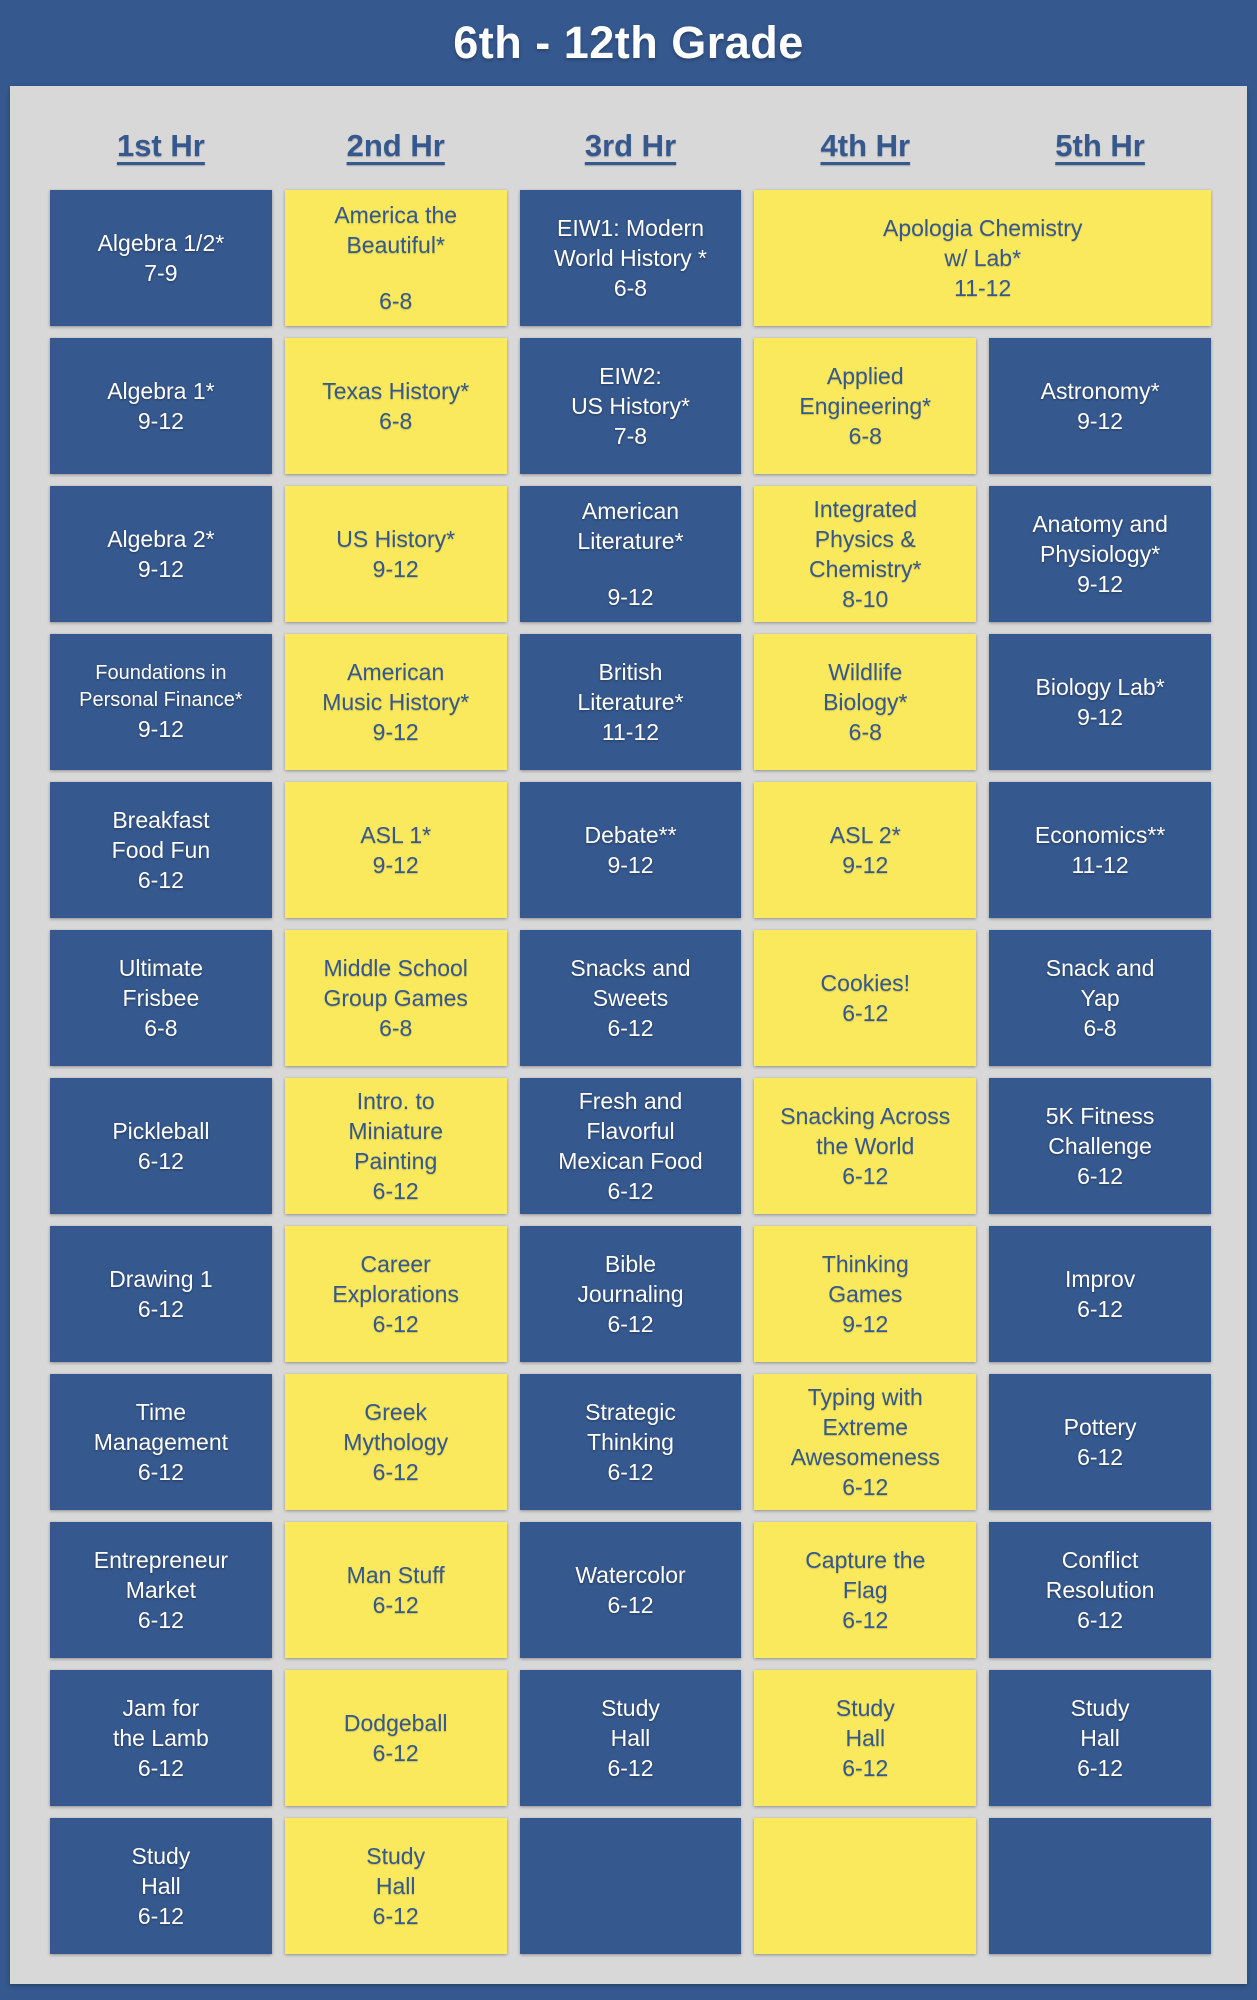 The width and height of the screenshot is (1257, 2000). Describe the element at coordinates (630, 243) in the screenshot. I see `class-name: EIW1: Modern World History *` at that location.